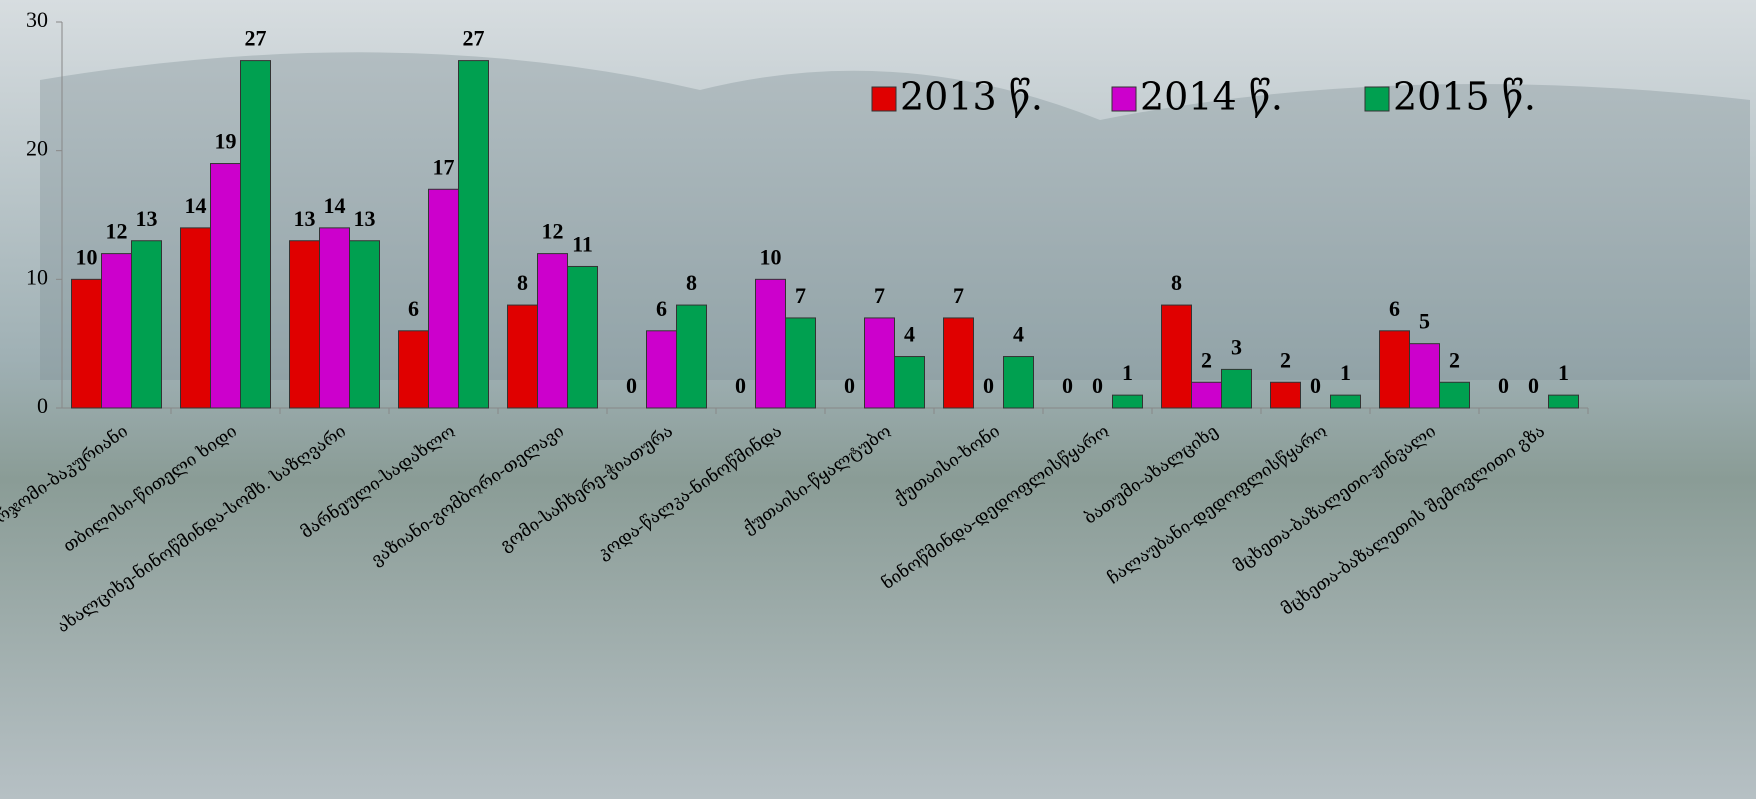 The height and width of the screenshot is (799, 1756). Describe the element at coordinates (1236, 346) in the screenshot. I see `value-label: 3` at that location.